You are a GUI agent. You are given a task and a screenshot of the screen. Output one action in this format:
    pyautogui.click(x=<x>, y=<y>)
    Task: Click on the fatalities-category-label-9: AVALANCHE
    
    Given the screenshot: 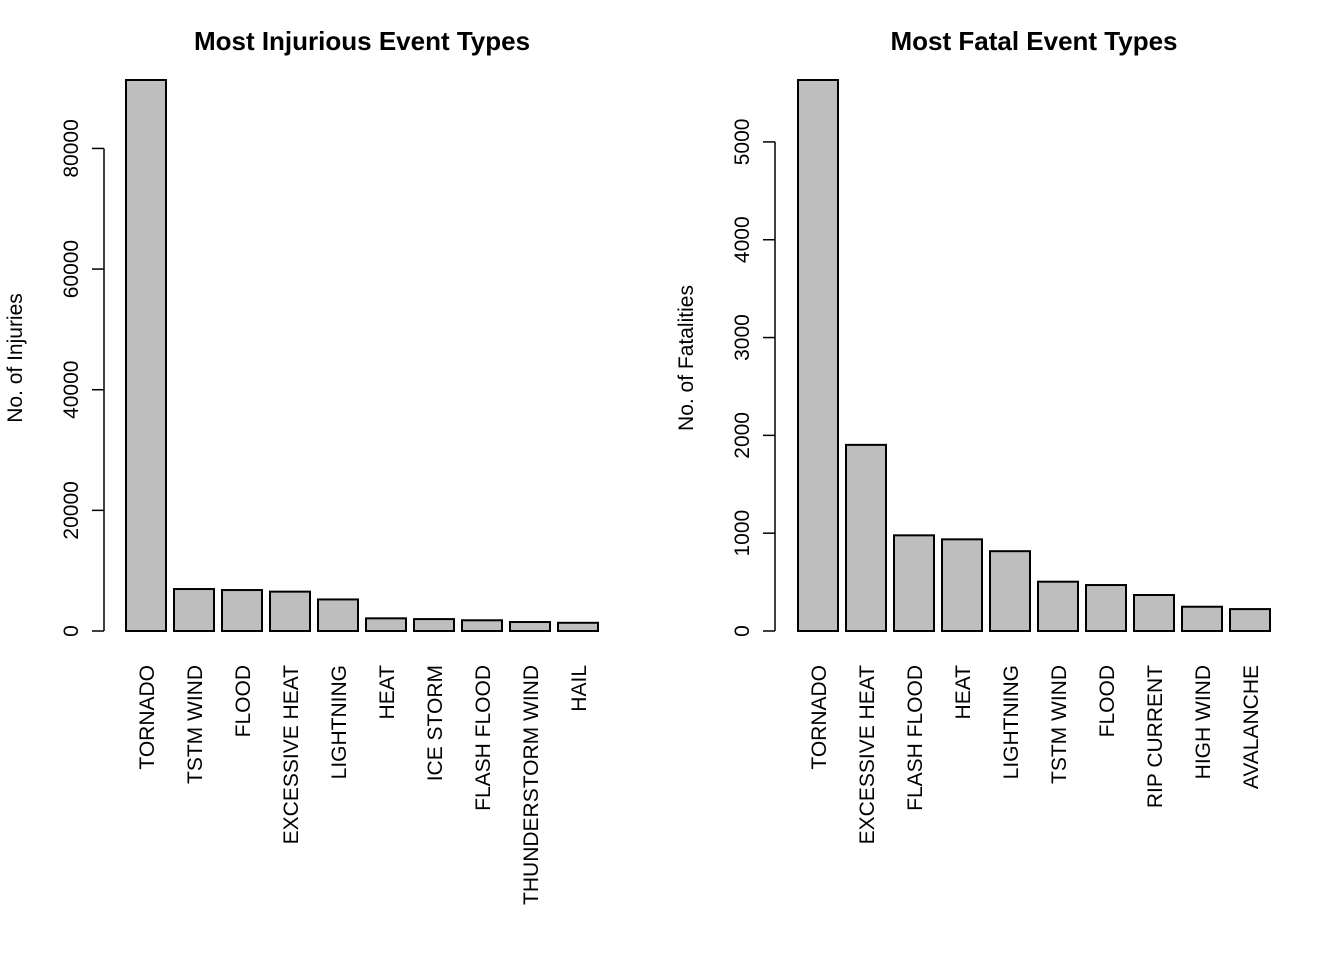 What is the action you would take?
    pyautogui.click(x=1251, y=727)
    